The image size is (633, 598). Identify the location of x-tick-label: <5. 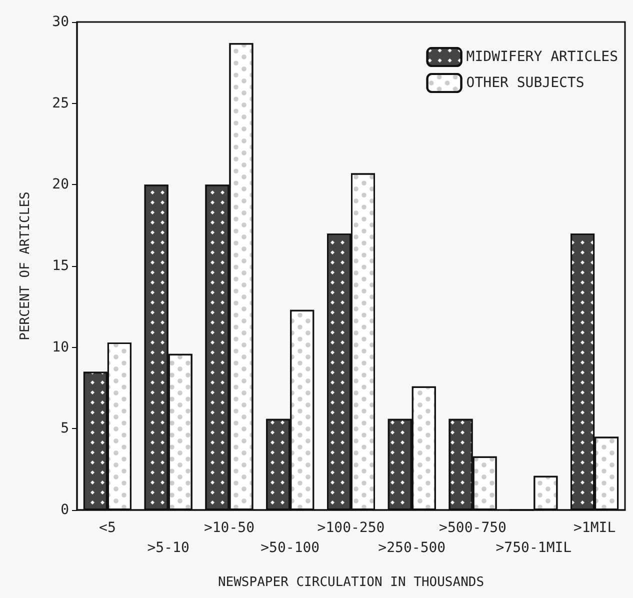
(107, 528).